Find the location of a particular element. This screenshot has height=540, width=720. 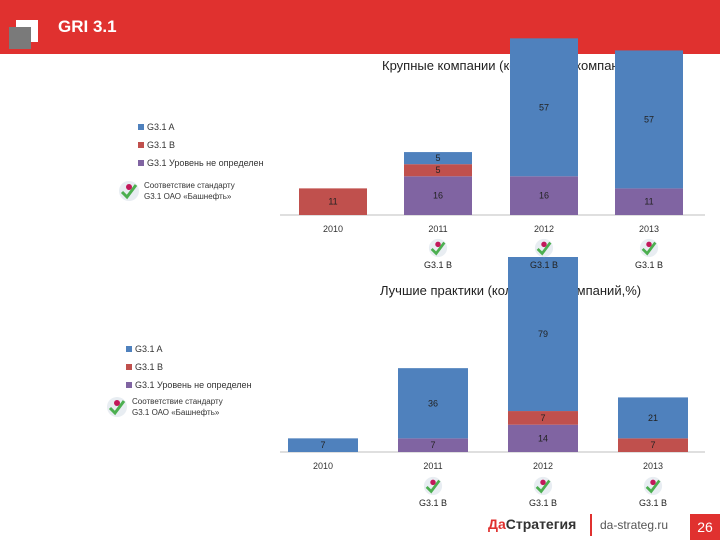

bar-a-2010 is located at coordinates (323, 445).